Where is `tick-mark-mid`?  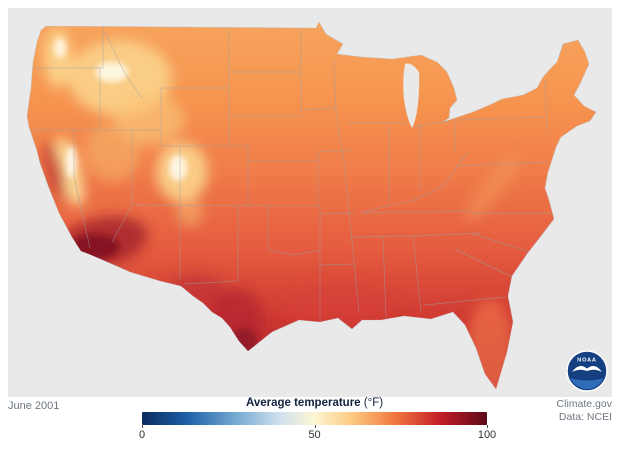 tick-mark-mid is located at coordinates (315, 426).